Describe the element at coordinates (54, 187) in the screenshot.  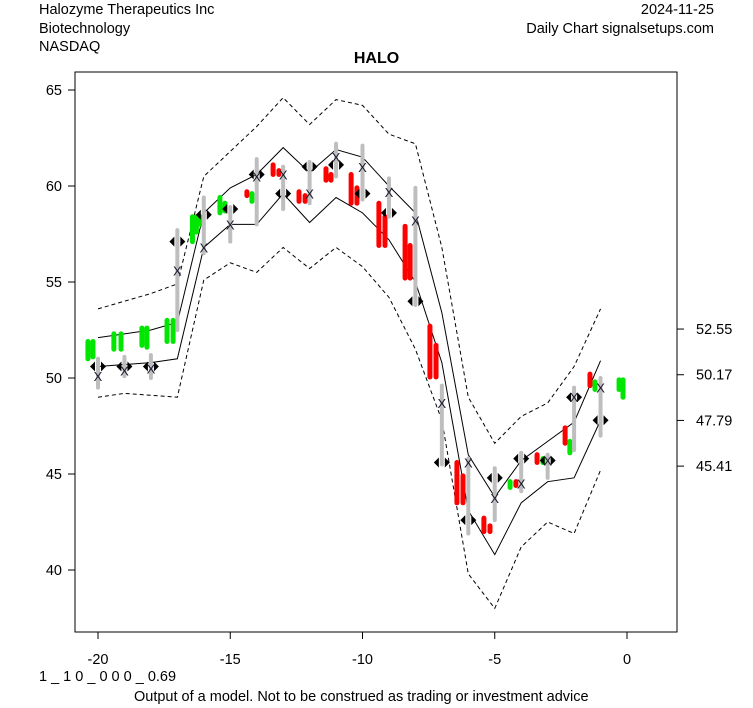
I see `y-tick-label: 60` at that location.